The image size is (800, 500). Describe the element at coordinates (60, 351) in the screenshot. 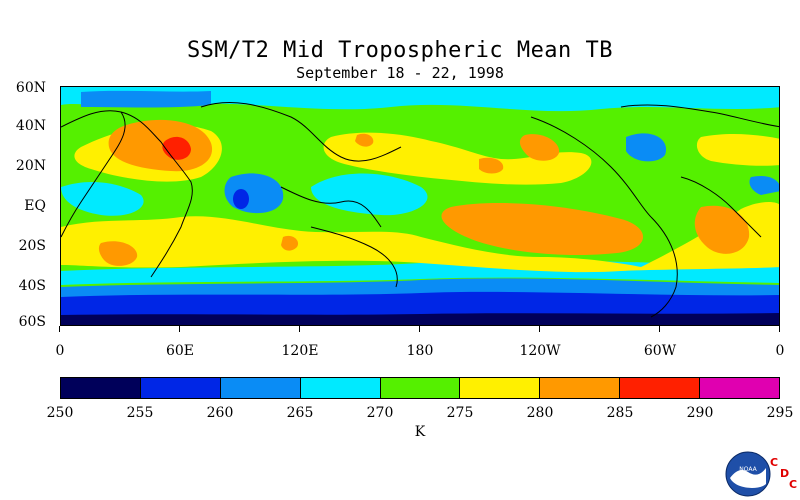

I see `lon-label-0-west: 0` at that location.